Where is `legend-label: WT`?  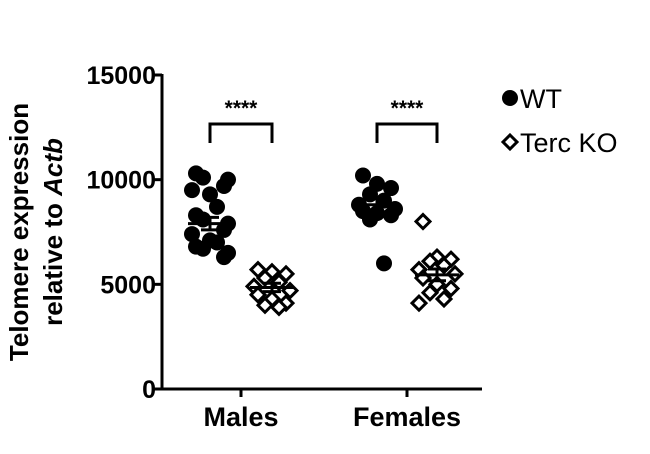
legend-label: WT is located at coordinates (541, 99).